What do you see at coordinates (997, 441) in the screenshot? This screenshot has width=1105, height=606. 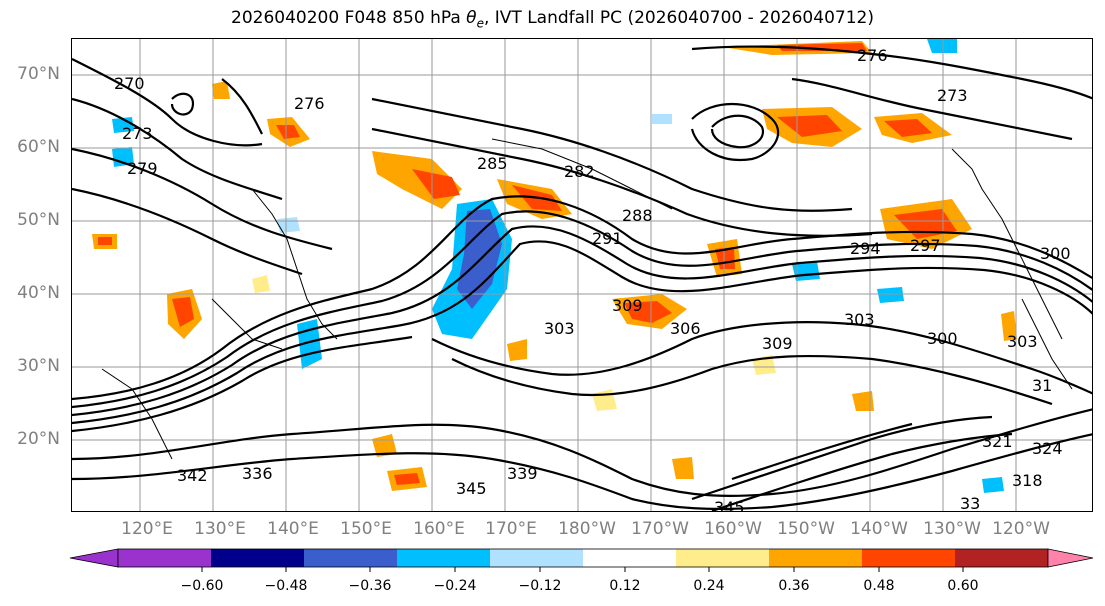 I see `contour-label: 321` at bounding box center [997, 441].